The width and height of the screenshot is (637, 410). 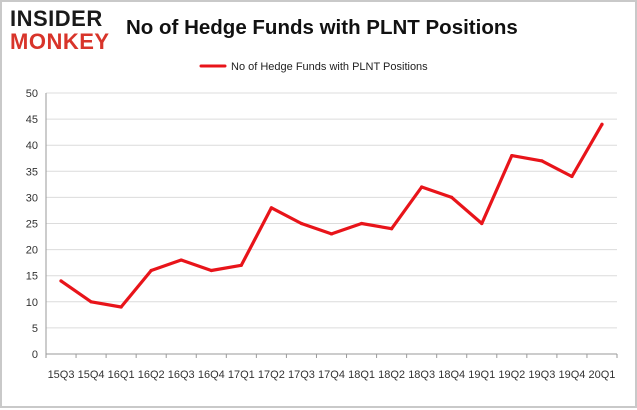 I want to click on data-point-16Q2, so click(x=151, y=270).